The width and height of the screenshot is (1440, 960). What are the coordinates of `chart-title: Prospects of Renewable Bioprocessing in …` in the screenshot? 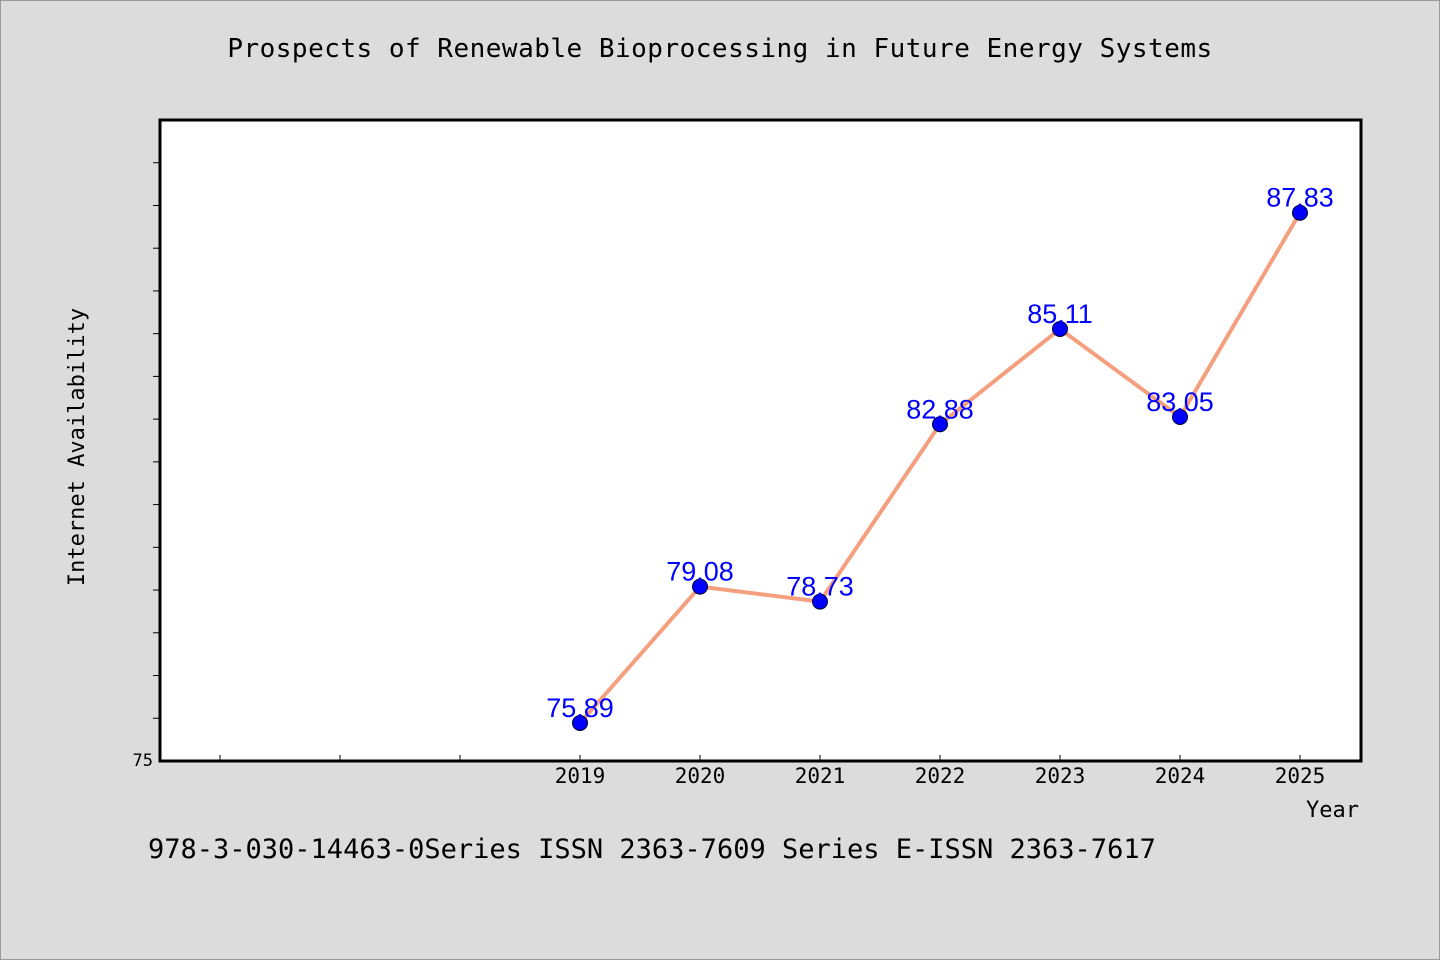 It's located at (720, 49).